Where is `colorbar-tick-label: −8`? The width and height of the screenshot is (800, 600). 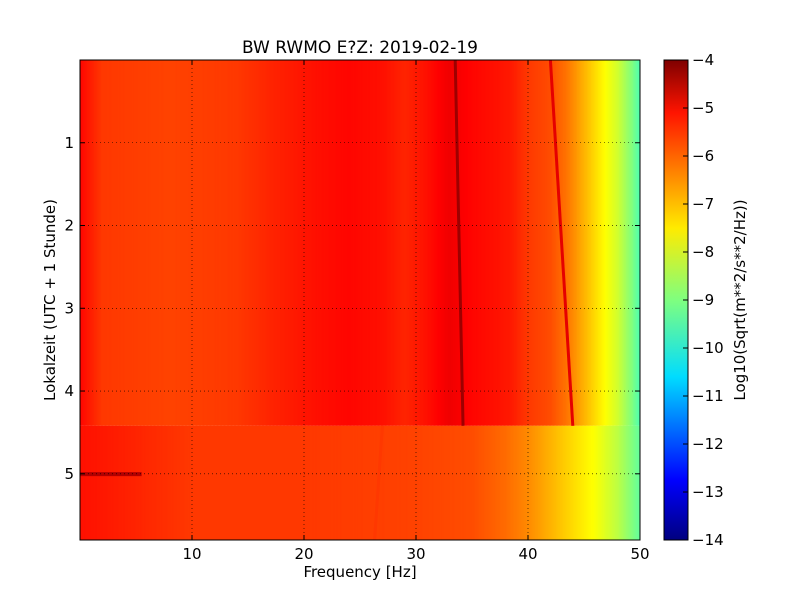 colorbar-tick-label: −8 is located at coordinates (703, 252).